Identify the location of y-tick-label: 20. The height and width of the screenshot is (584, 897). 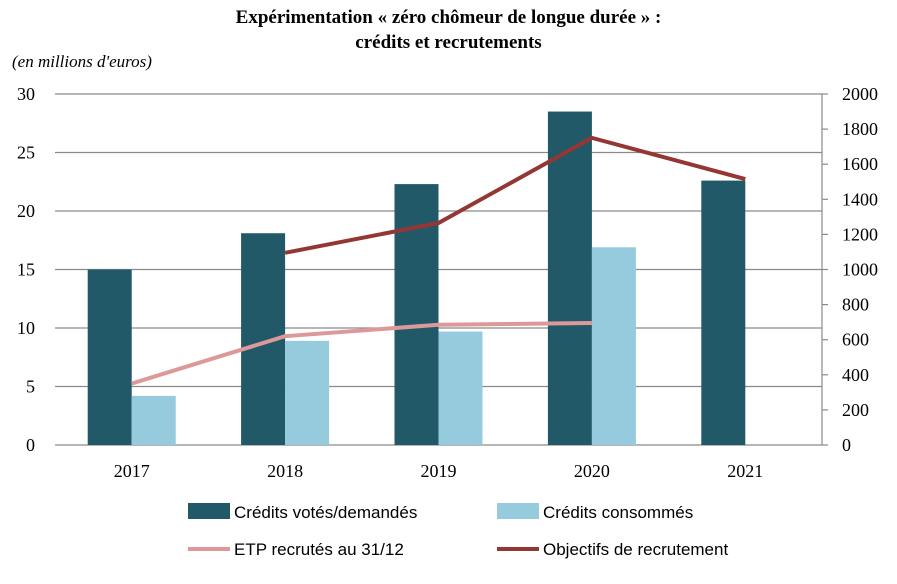
(26, 211).